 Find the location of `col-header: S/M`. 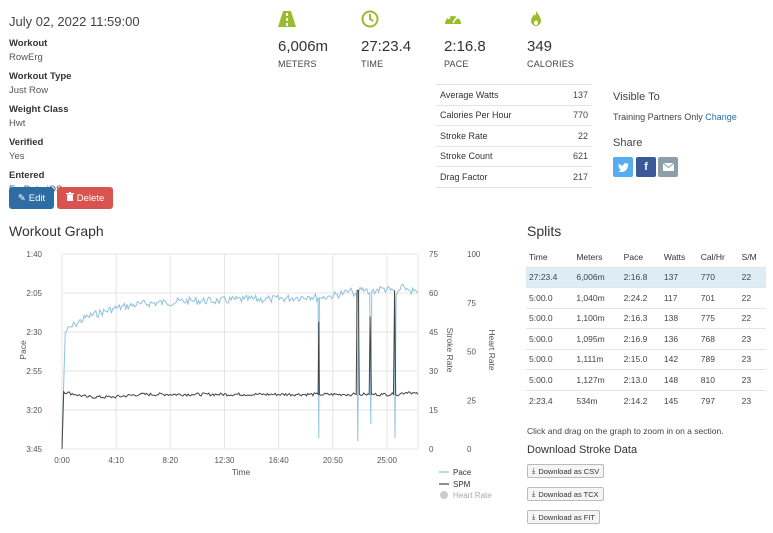

col-header: S/M is located at coordinates (749, 257).